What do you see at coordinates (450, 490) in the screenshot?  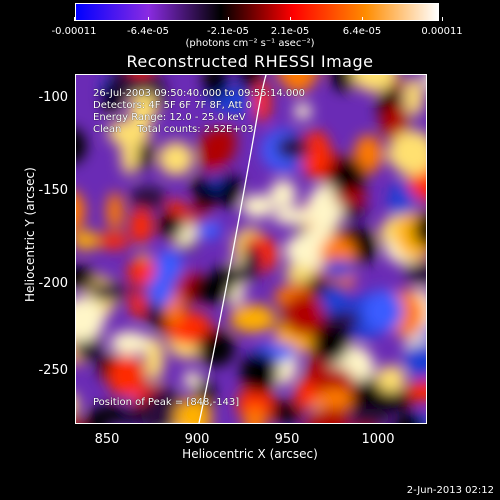 I see `date-stamp: 2-Jun-2013 02:12` at bounding box center [450, 490].